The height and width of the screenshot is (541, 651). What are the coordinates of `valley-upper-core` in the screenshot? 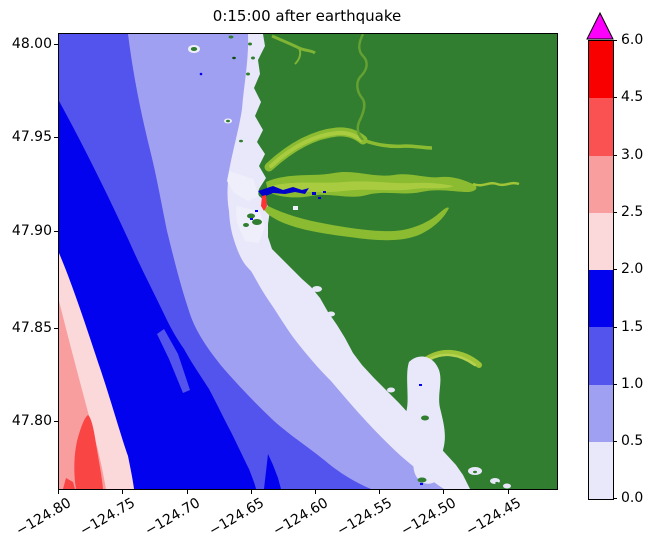 It's located at (316, 149).